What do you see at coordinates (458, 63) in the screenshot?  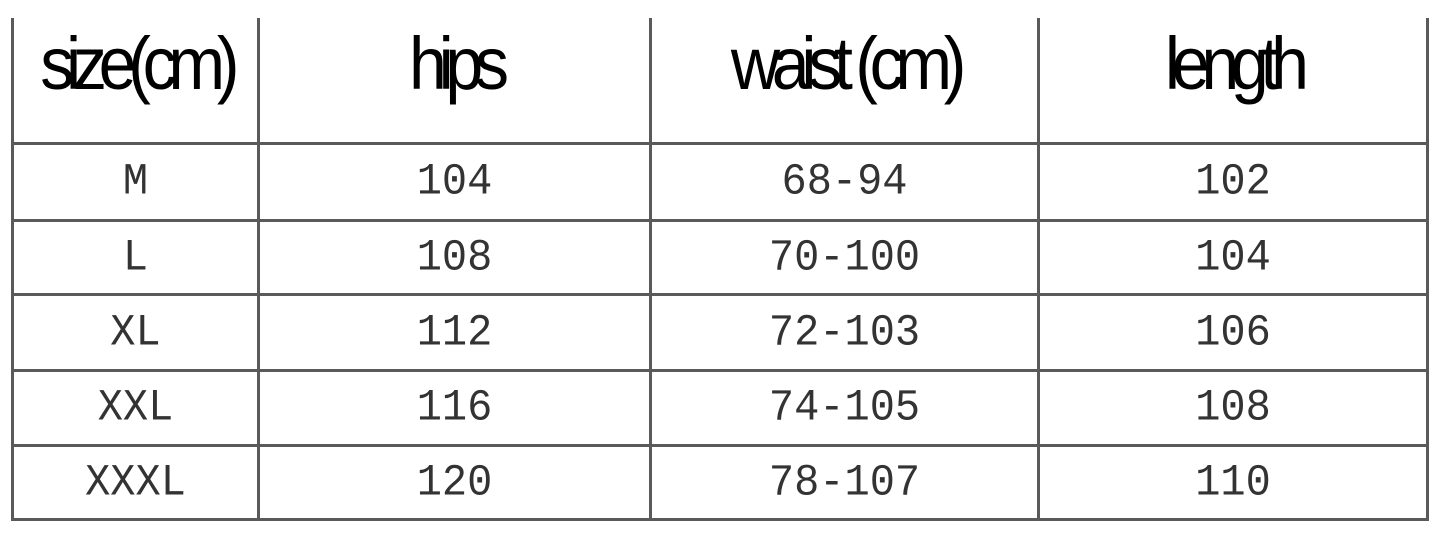 I see `header-hips: hips` at bounding box center [458, 63].